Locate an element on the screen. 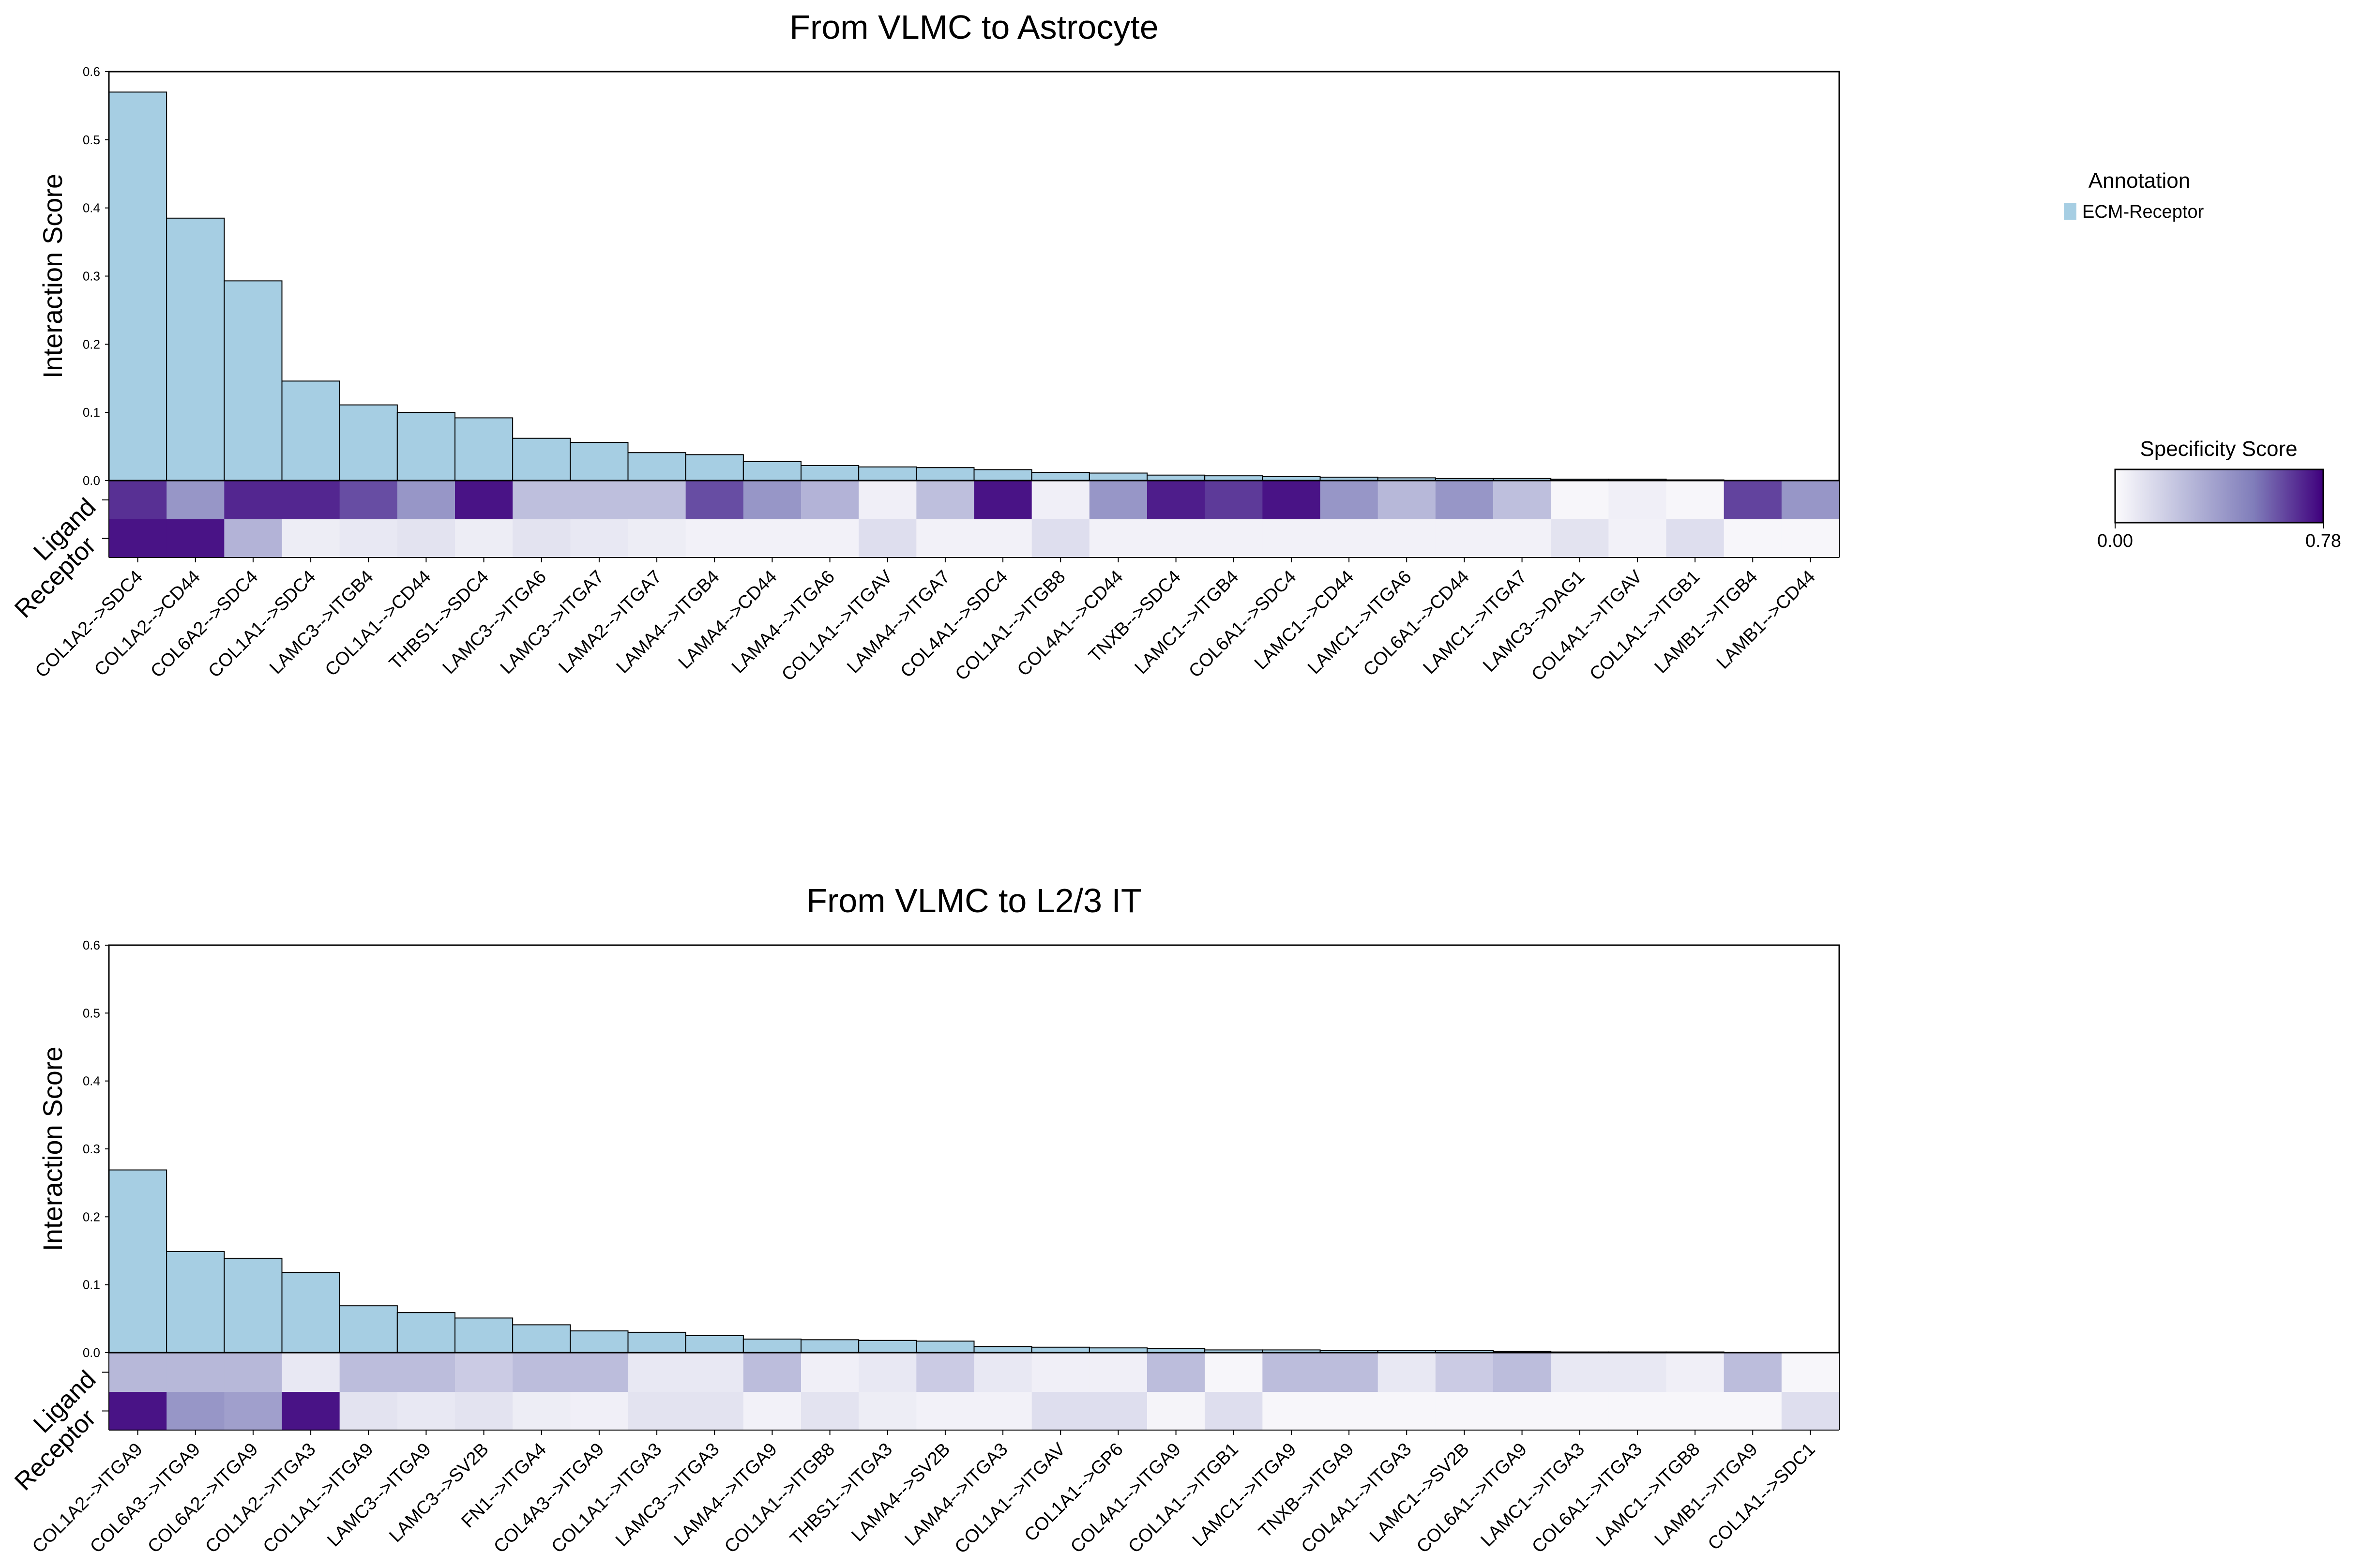 This screenshot has height=1568, width=2376. x-tick-label: COL6A1-->CD44 is located at coordinates (1416, 623).